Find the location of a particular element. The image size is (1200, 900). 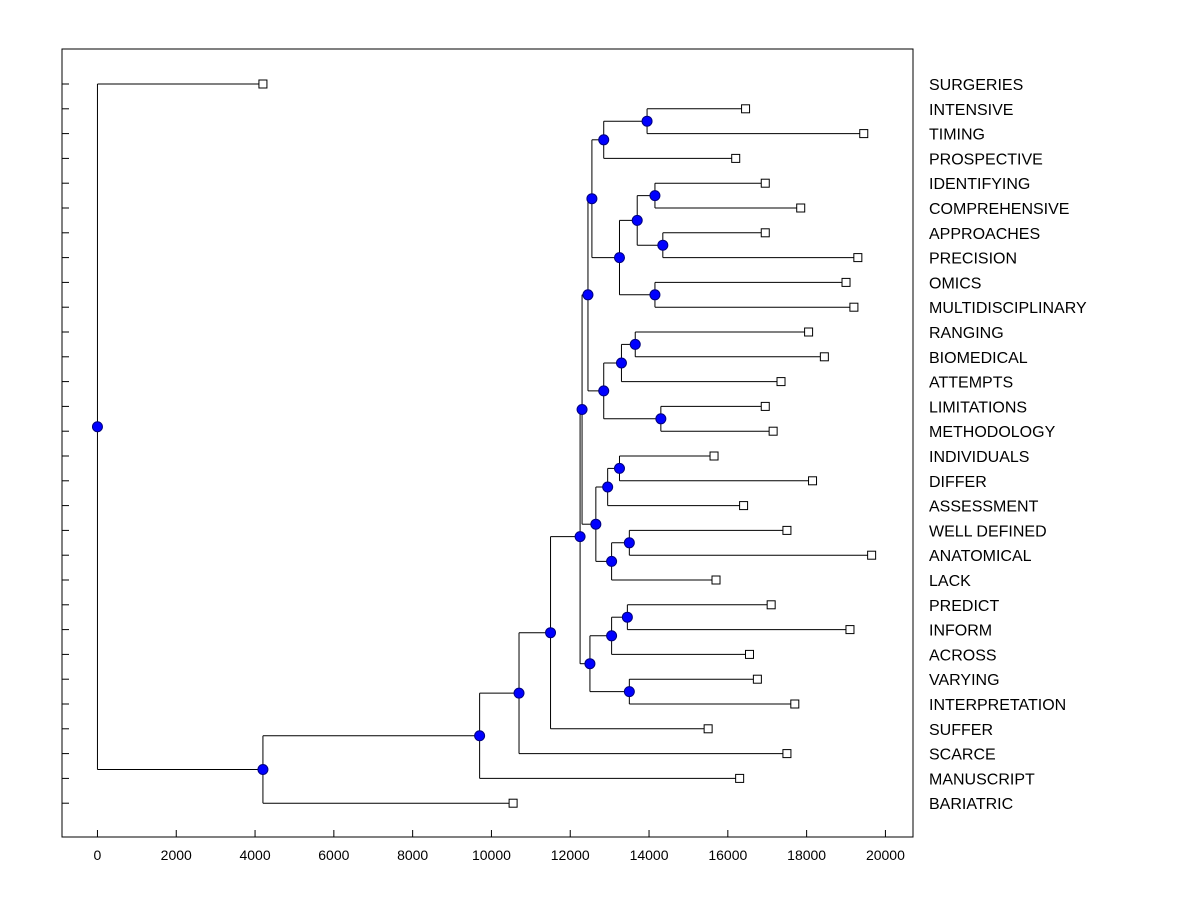

merge-node-n10 is located at coordinates (621, 363).